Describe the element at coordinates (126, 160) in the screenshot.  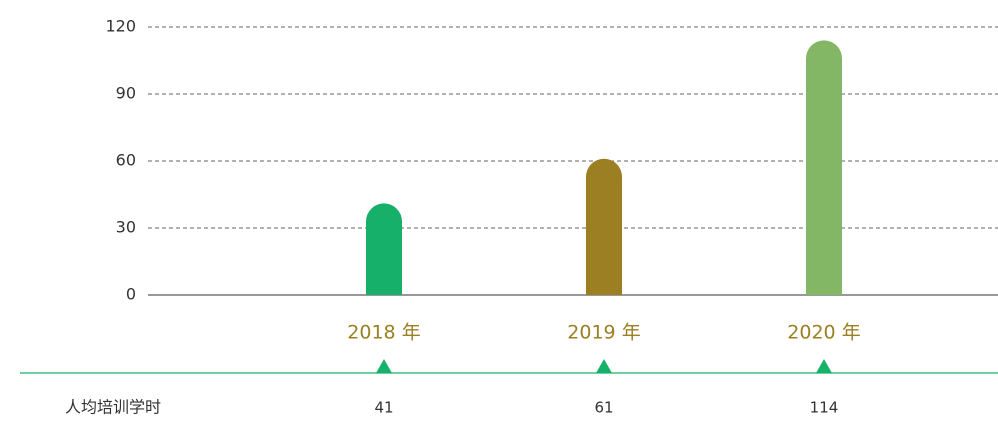
I see `y-tick-label: 60` at that location.